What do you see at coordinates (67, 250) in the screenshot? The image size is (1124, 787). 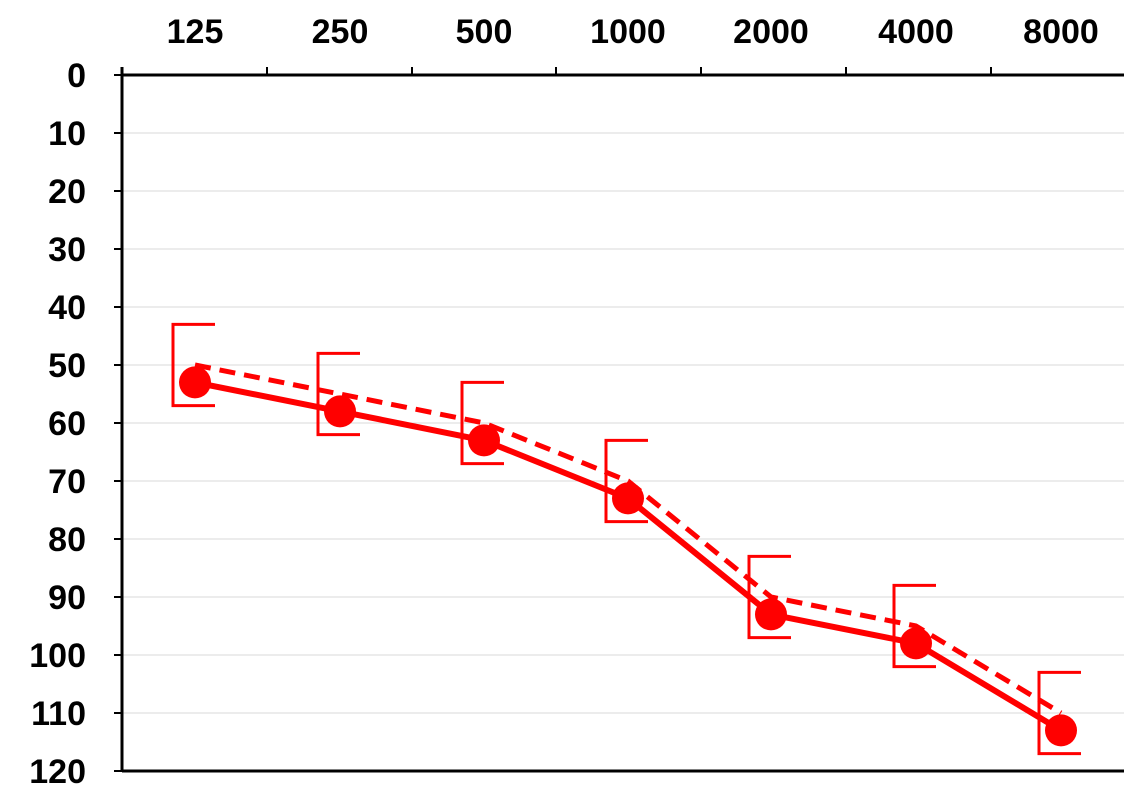 I see `y-tick-label: 30` at bounding box center [67, 250].